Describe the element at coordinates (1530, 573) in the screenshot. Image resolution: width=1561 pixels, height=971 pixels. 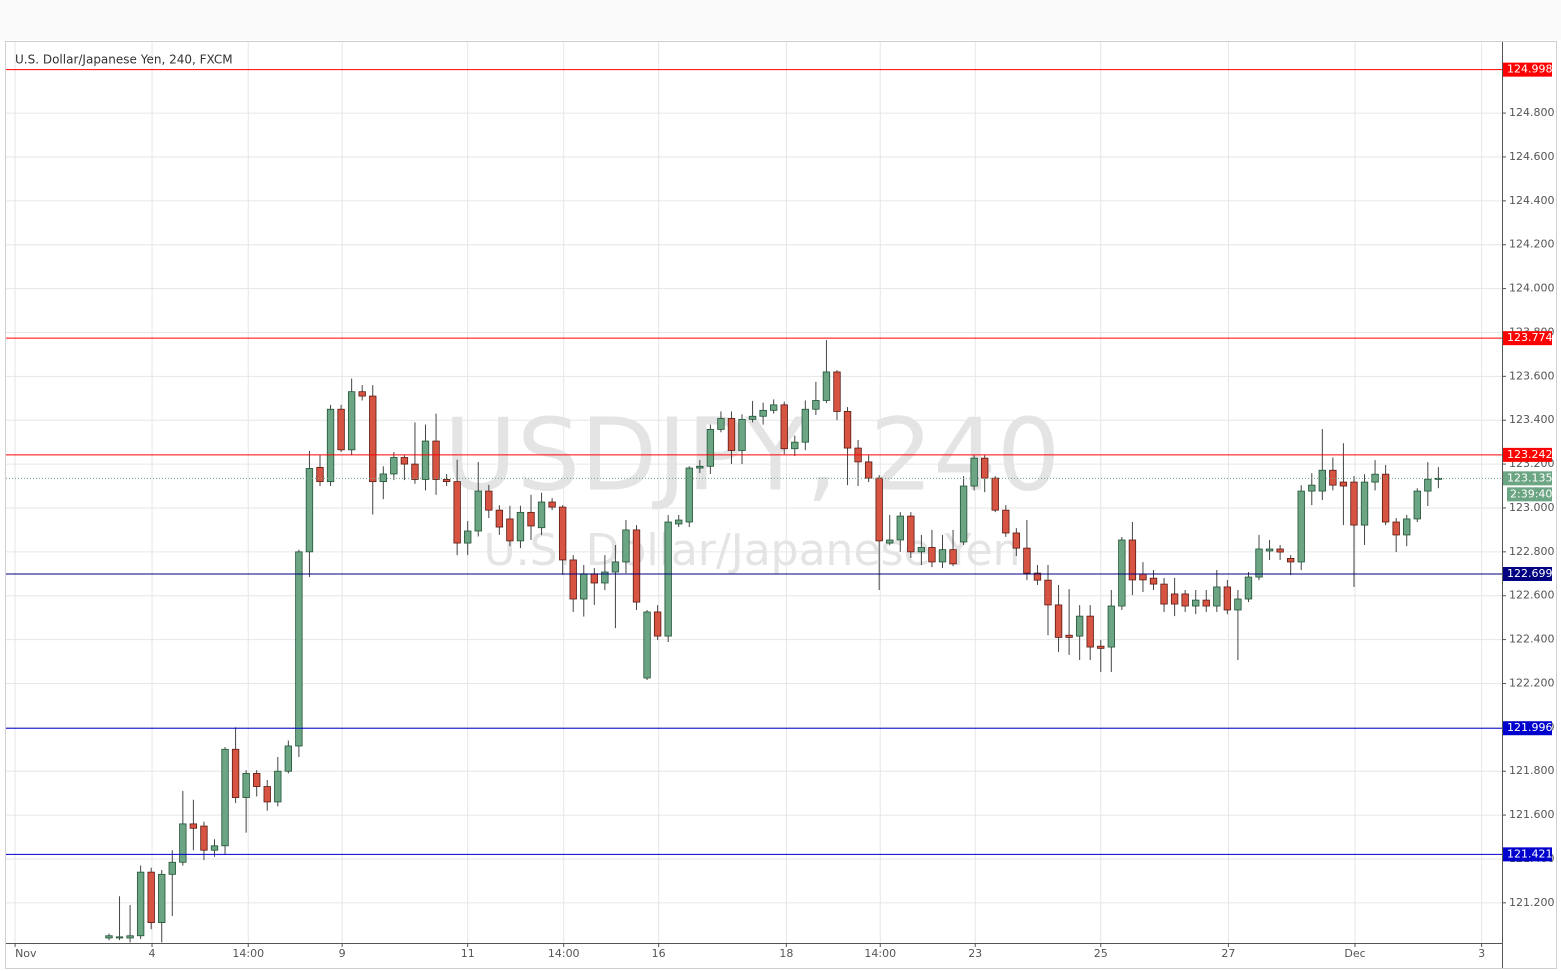
I see `level-label: 122.699` at that location.